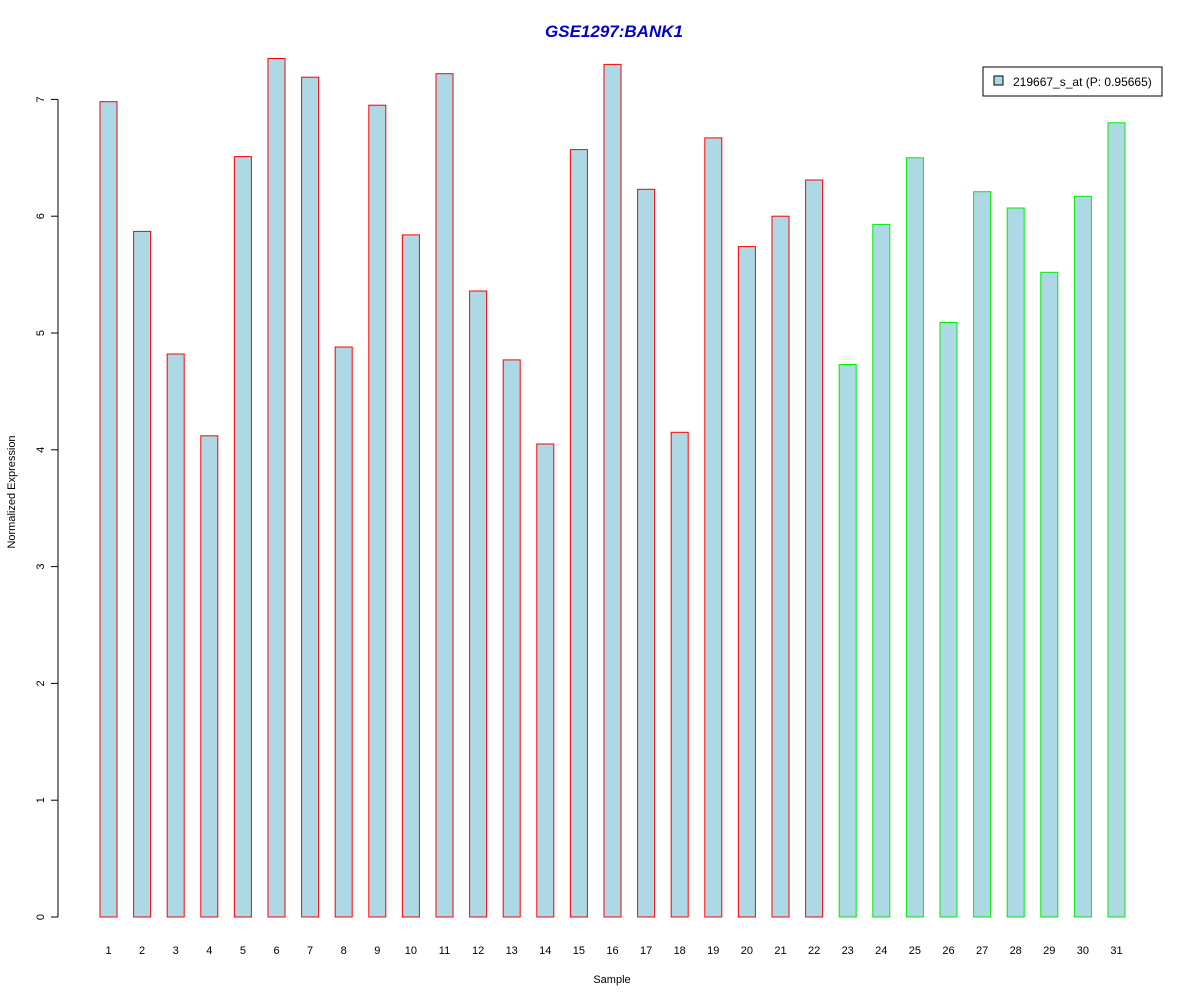  Describe the element at coordinates (579, 951) in the screenshot. I see `x-tick-label: 15` at that location.